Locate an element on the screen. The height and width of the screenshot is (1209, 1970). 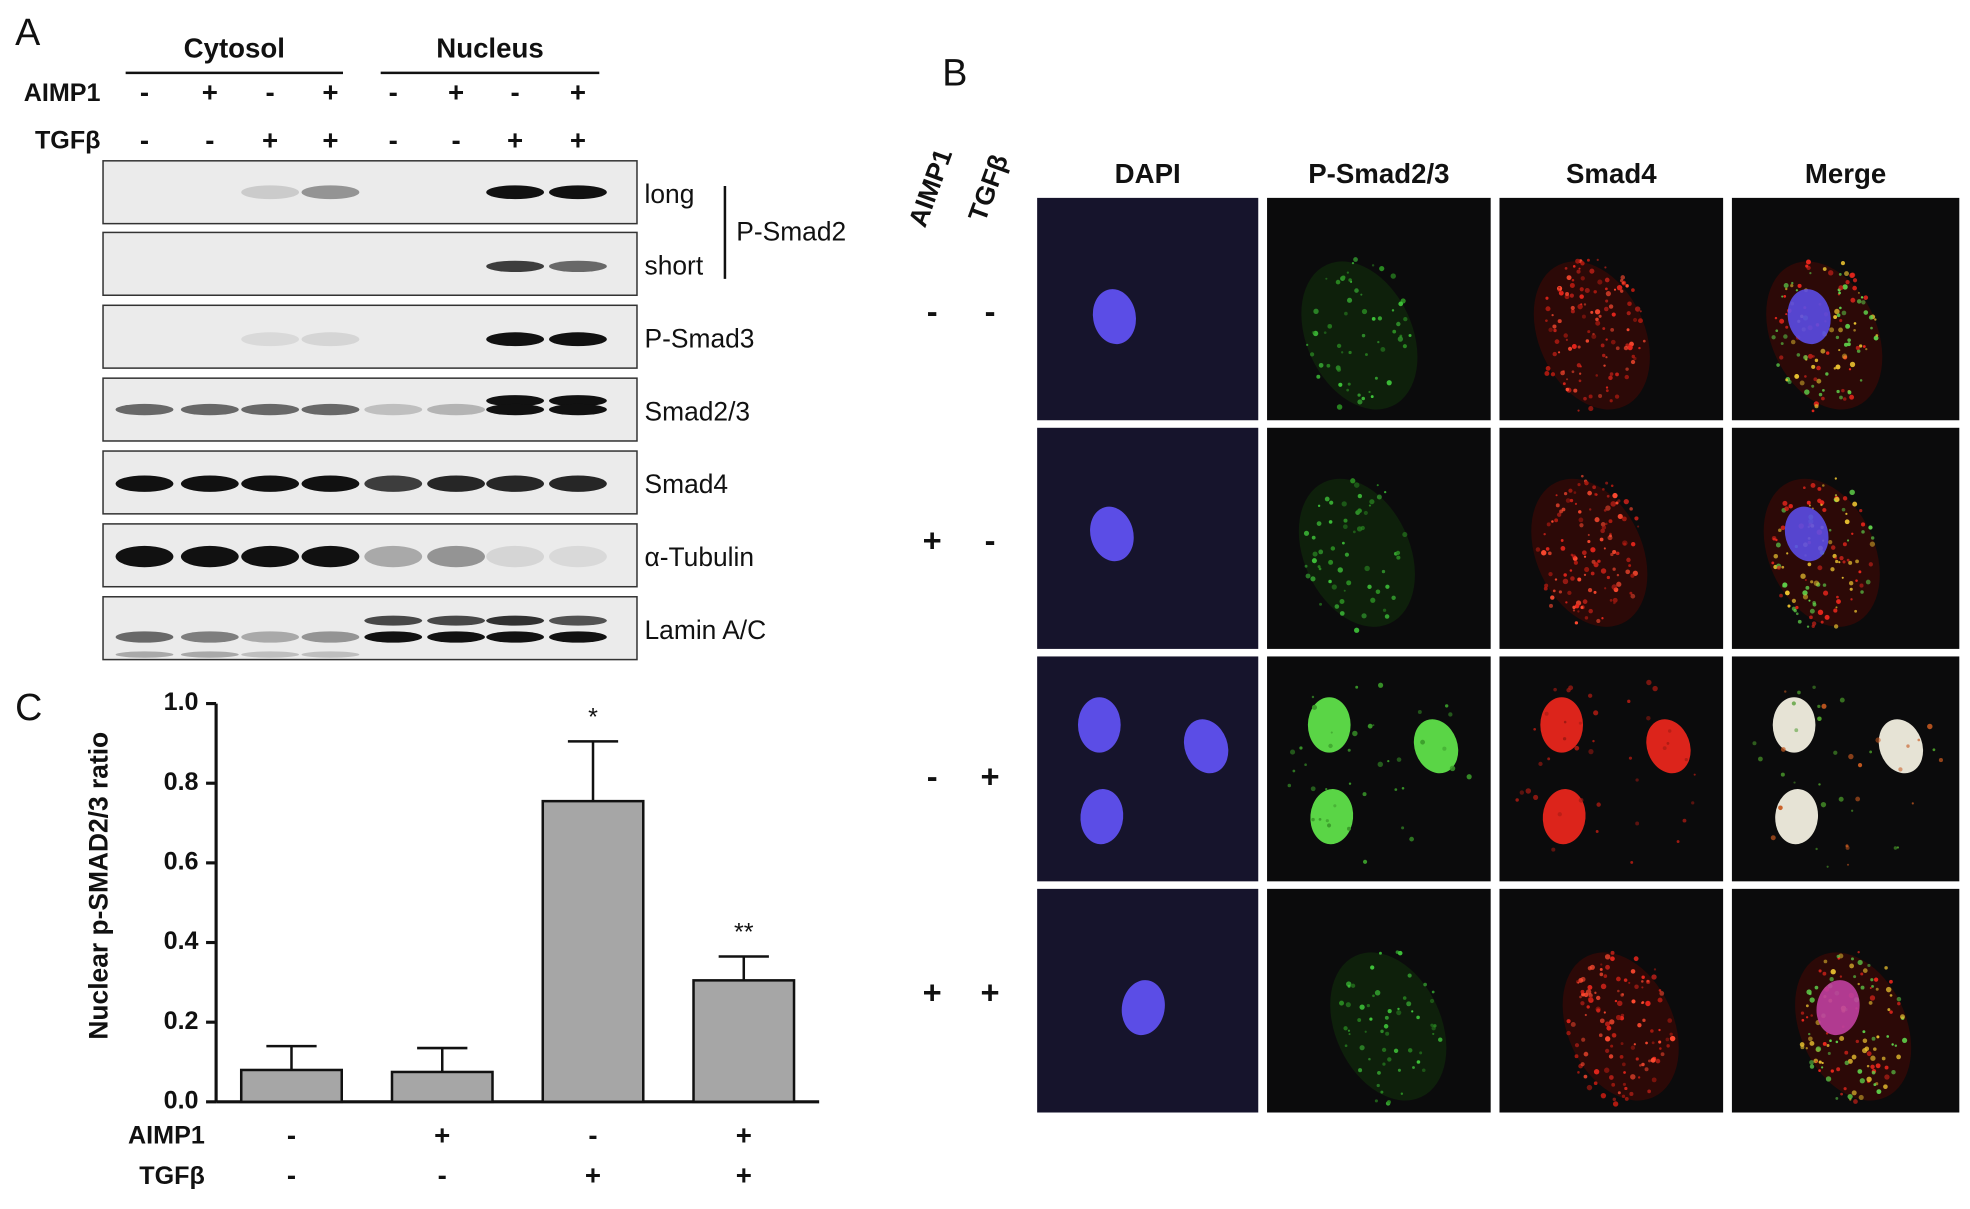
panel-label: A is located at coordinates (28, 32).